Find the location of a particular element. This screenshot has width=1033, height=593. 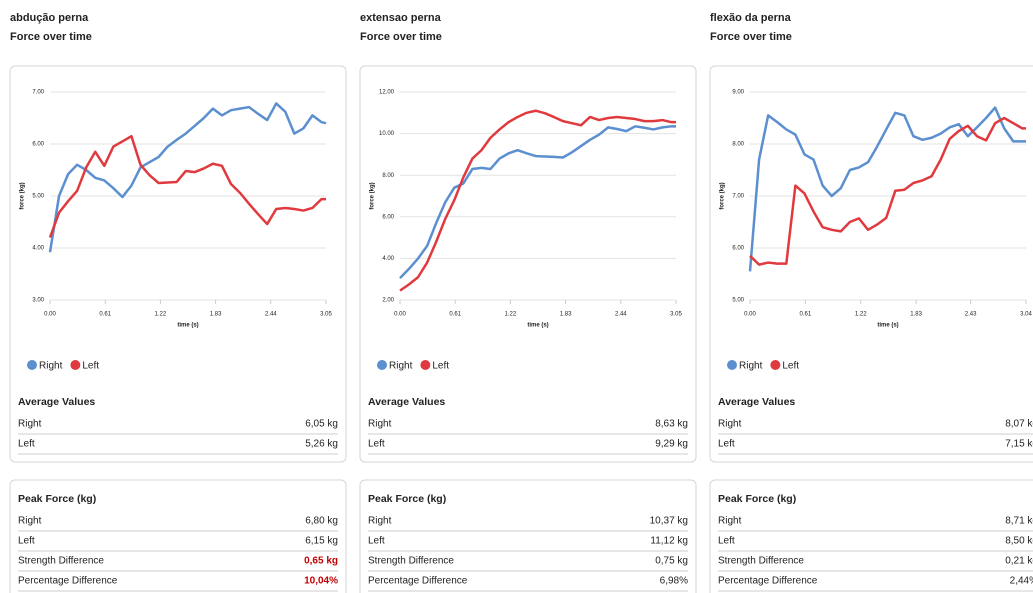

row-value: 6,98% is located at coordinates (674, 581).